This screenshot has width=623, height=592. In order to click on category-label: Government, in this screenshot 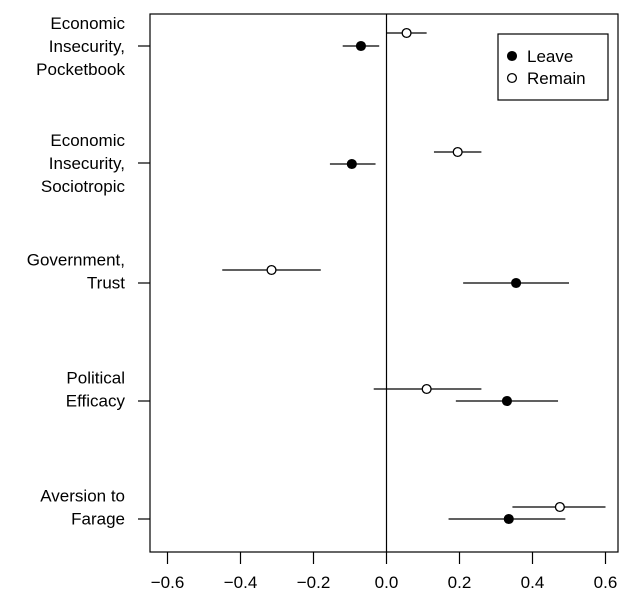, I will do `click(76, 260)`.